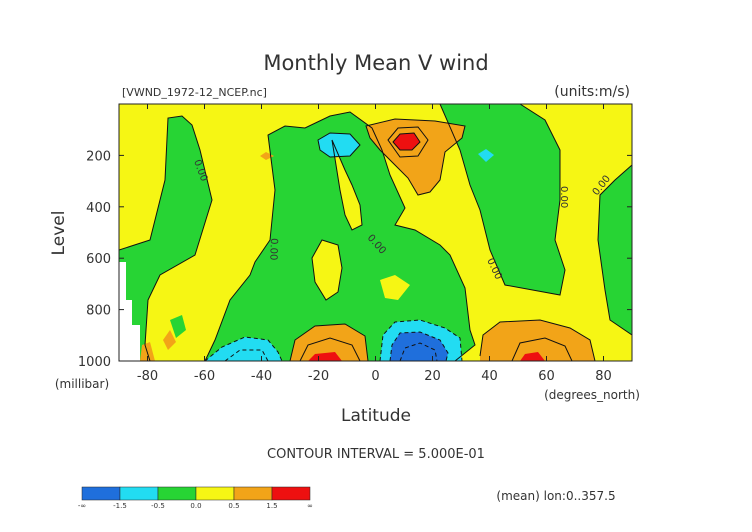 This screenshot has width=752, height=532. I want to click on orange-region-south-surface, so click(329, 342).